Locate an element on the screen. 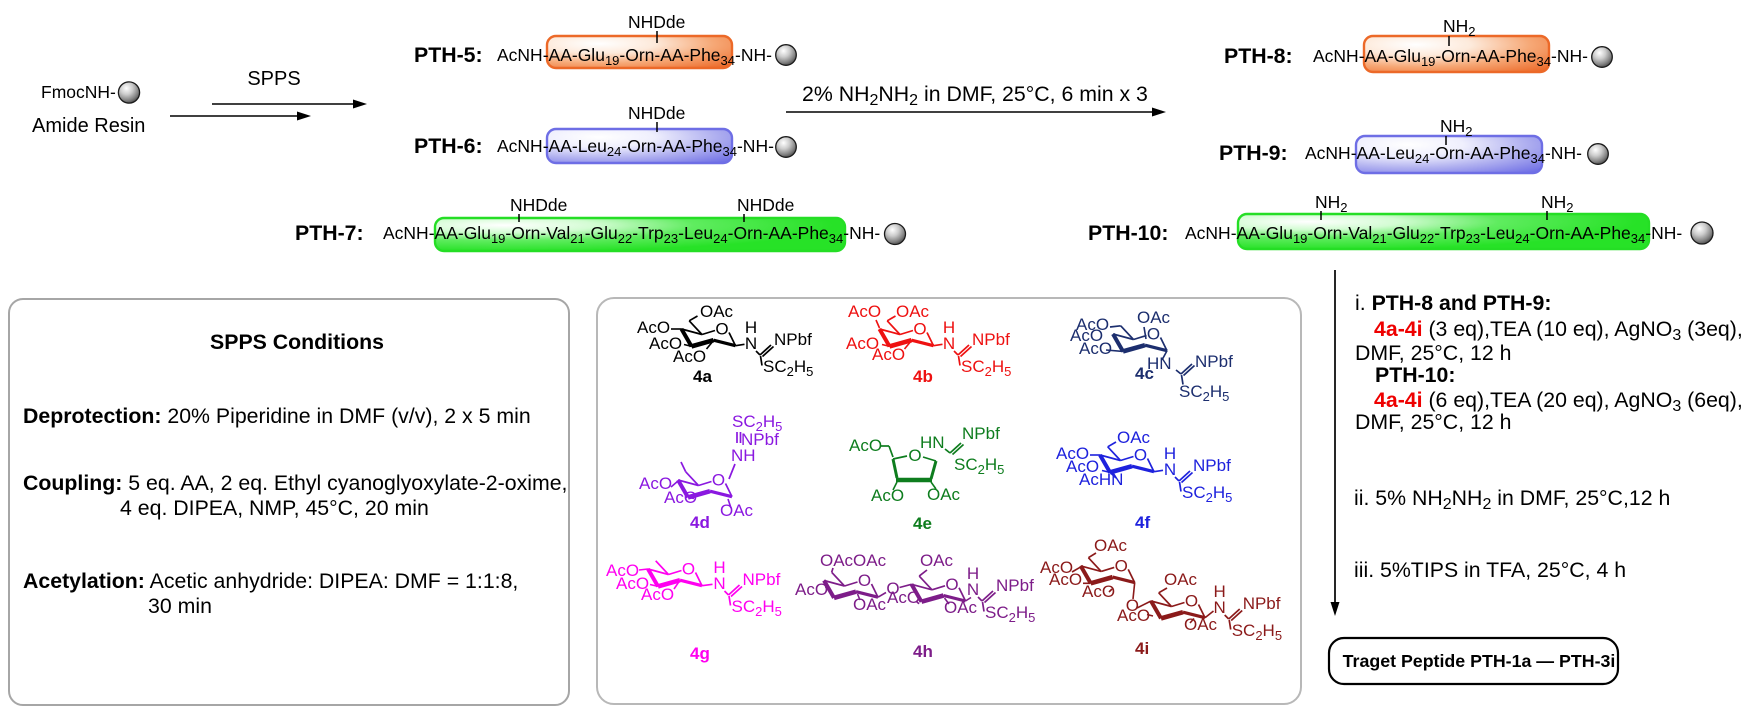  svg-text: PTH-6: is located at coordinates (448, 146).